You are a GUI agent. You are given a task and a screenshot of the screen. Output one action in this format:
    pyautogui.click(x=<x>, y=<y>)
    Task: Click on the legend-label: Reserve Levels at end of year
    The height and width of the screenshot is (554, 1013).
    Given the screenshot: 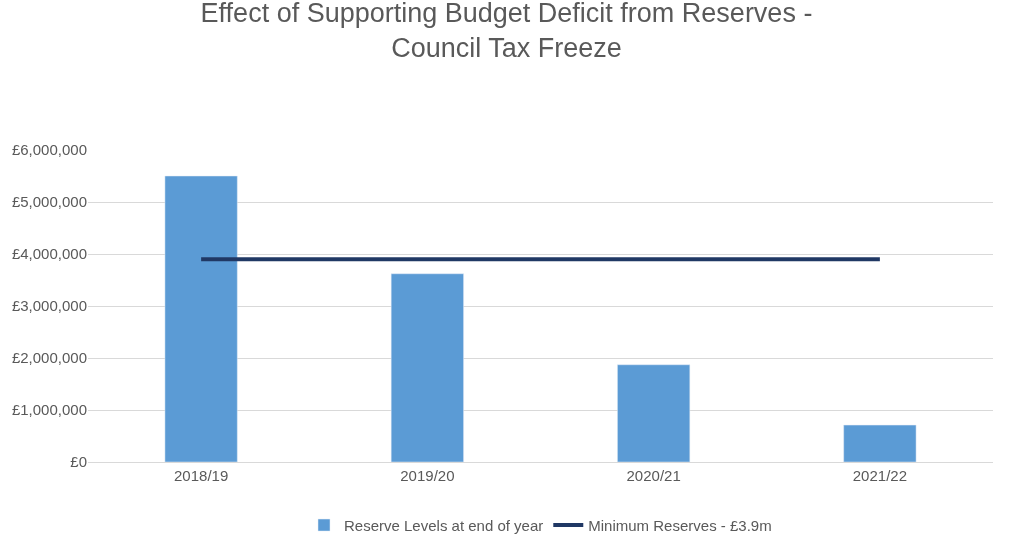 What is the action you would take?
    pyautogui.click(x=444, y=525)
    